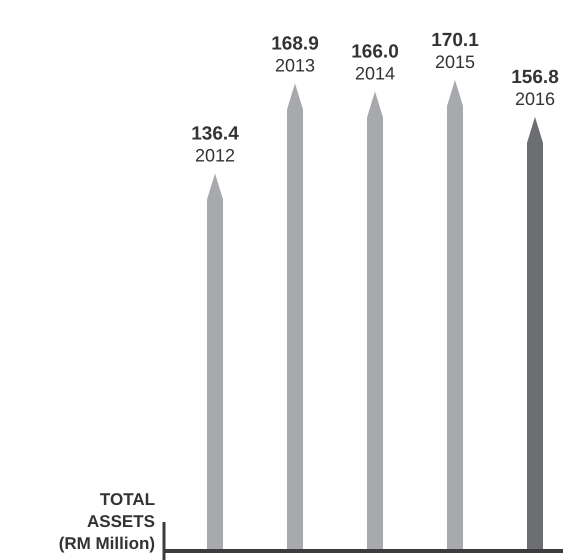 The image size is (571, 560). I want to click on x-tick-label: 2013, so click(295, 65).